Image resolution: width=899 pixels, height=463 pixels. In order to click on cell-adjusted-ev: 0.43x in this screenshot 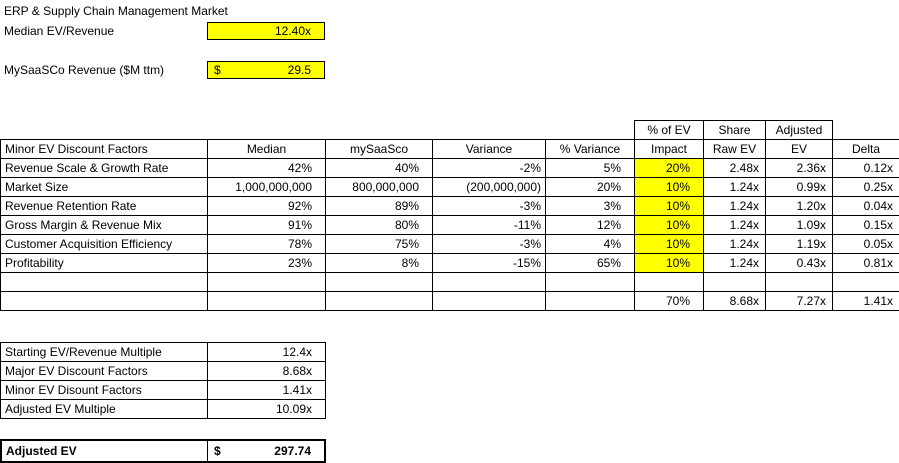, I will do `click(799, 263)`.